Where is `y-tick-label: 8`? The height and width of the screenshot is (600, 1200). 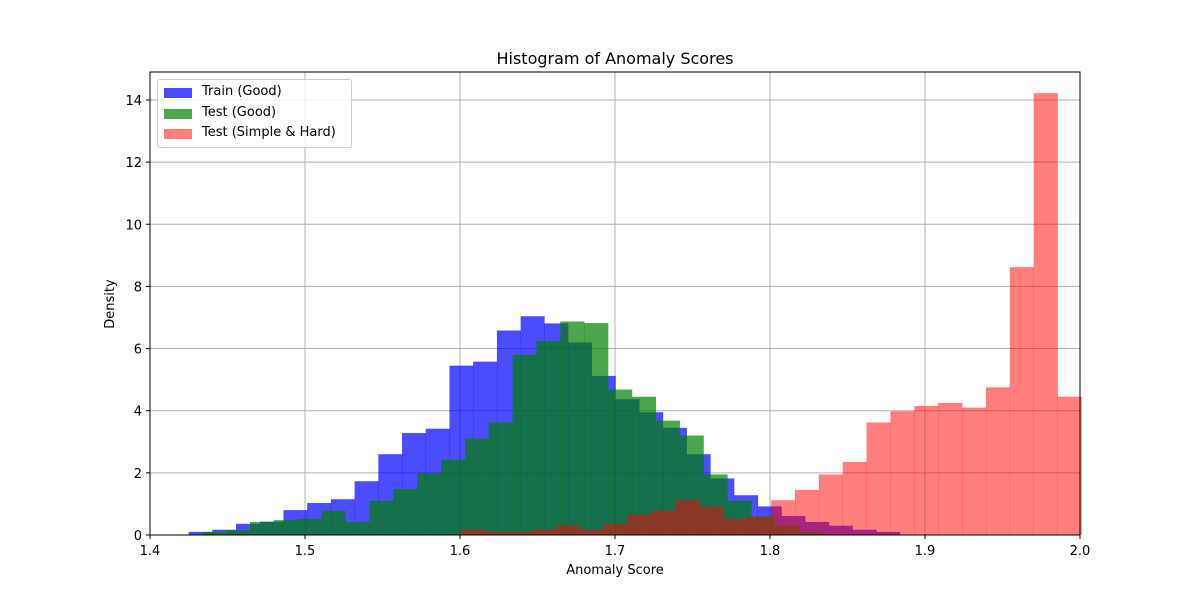
y-tick-label: 8 is located at coordinates (138, 287).